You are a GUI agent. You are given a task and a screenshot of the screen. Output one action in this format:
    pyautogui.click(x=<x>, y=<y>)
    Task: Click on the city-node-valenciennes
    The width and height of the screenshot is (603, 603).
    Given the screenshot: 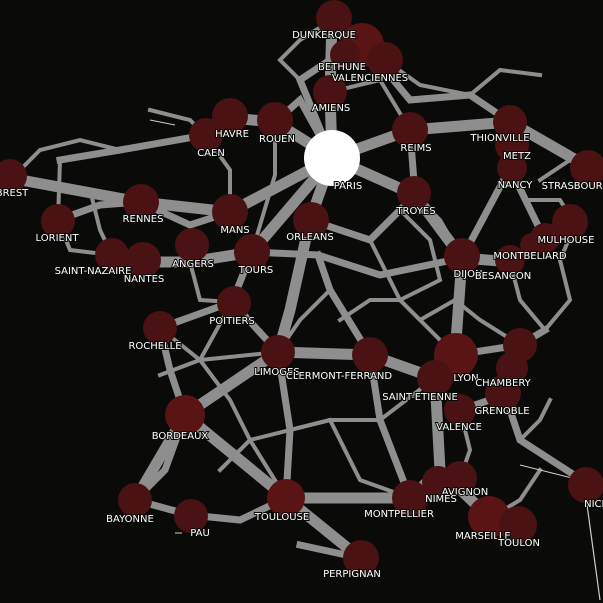 What is the action you would take?
    pyautogui.click(x=385, y=60)
    